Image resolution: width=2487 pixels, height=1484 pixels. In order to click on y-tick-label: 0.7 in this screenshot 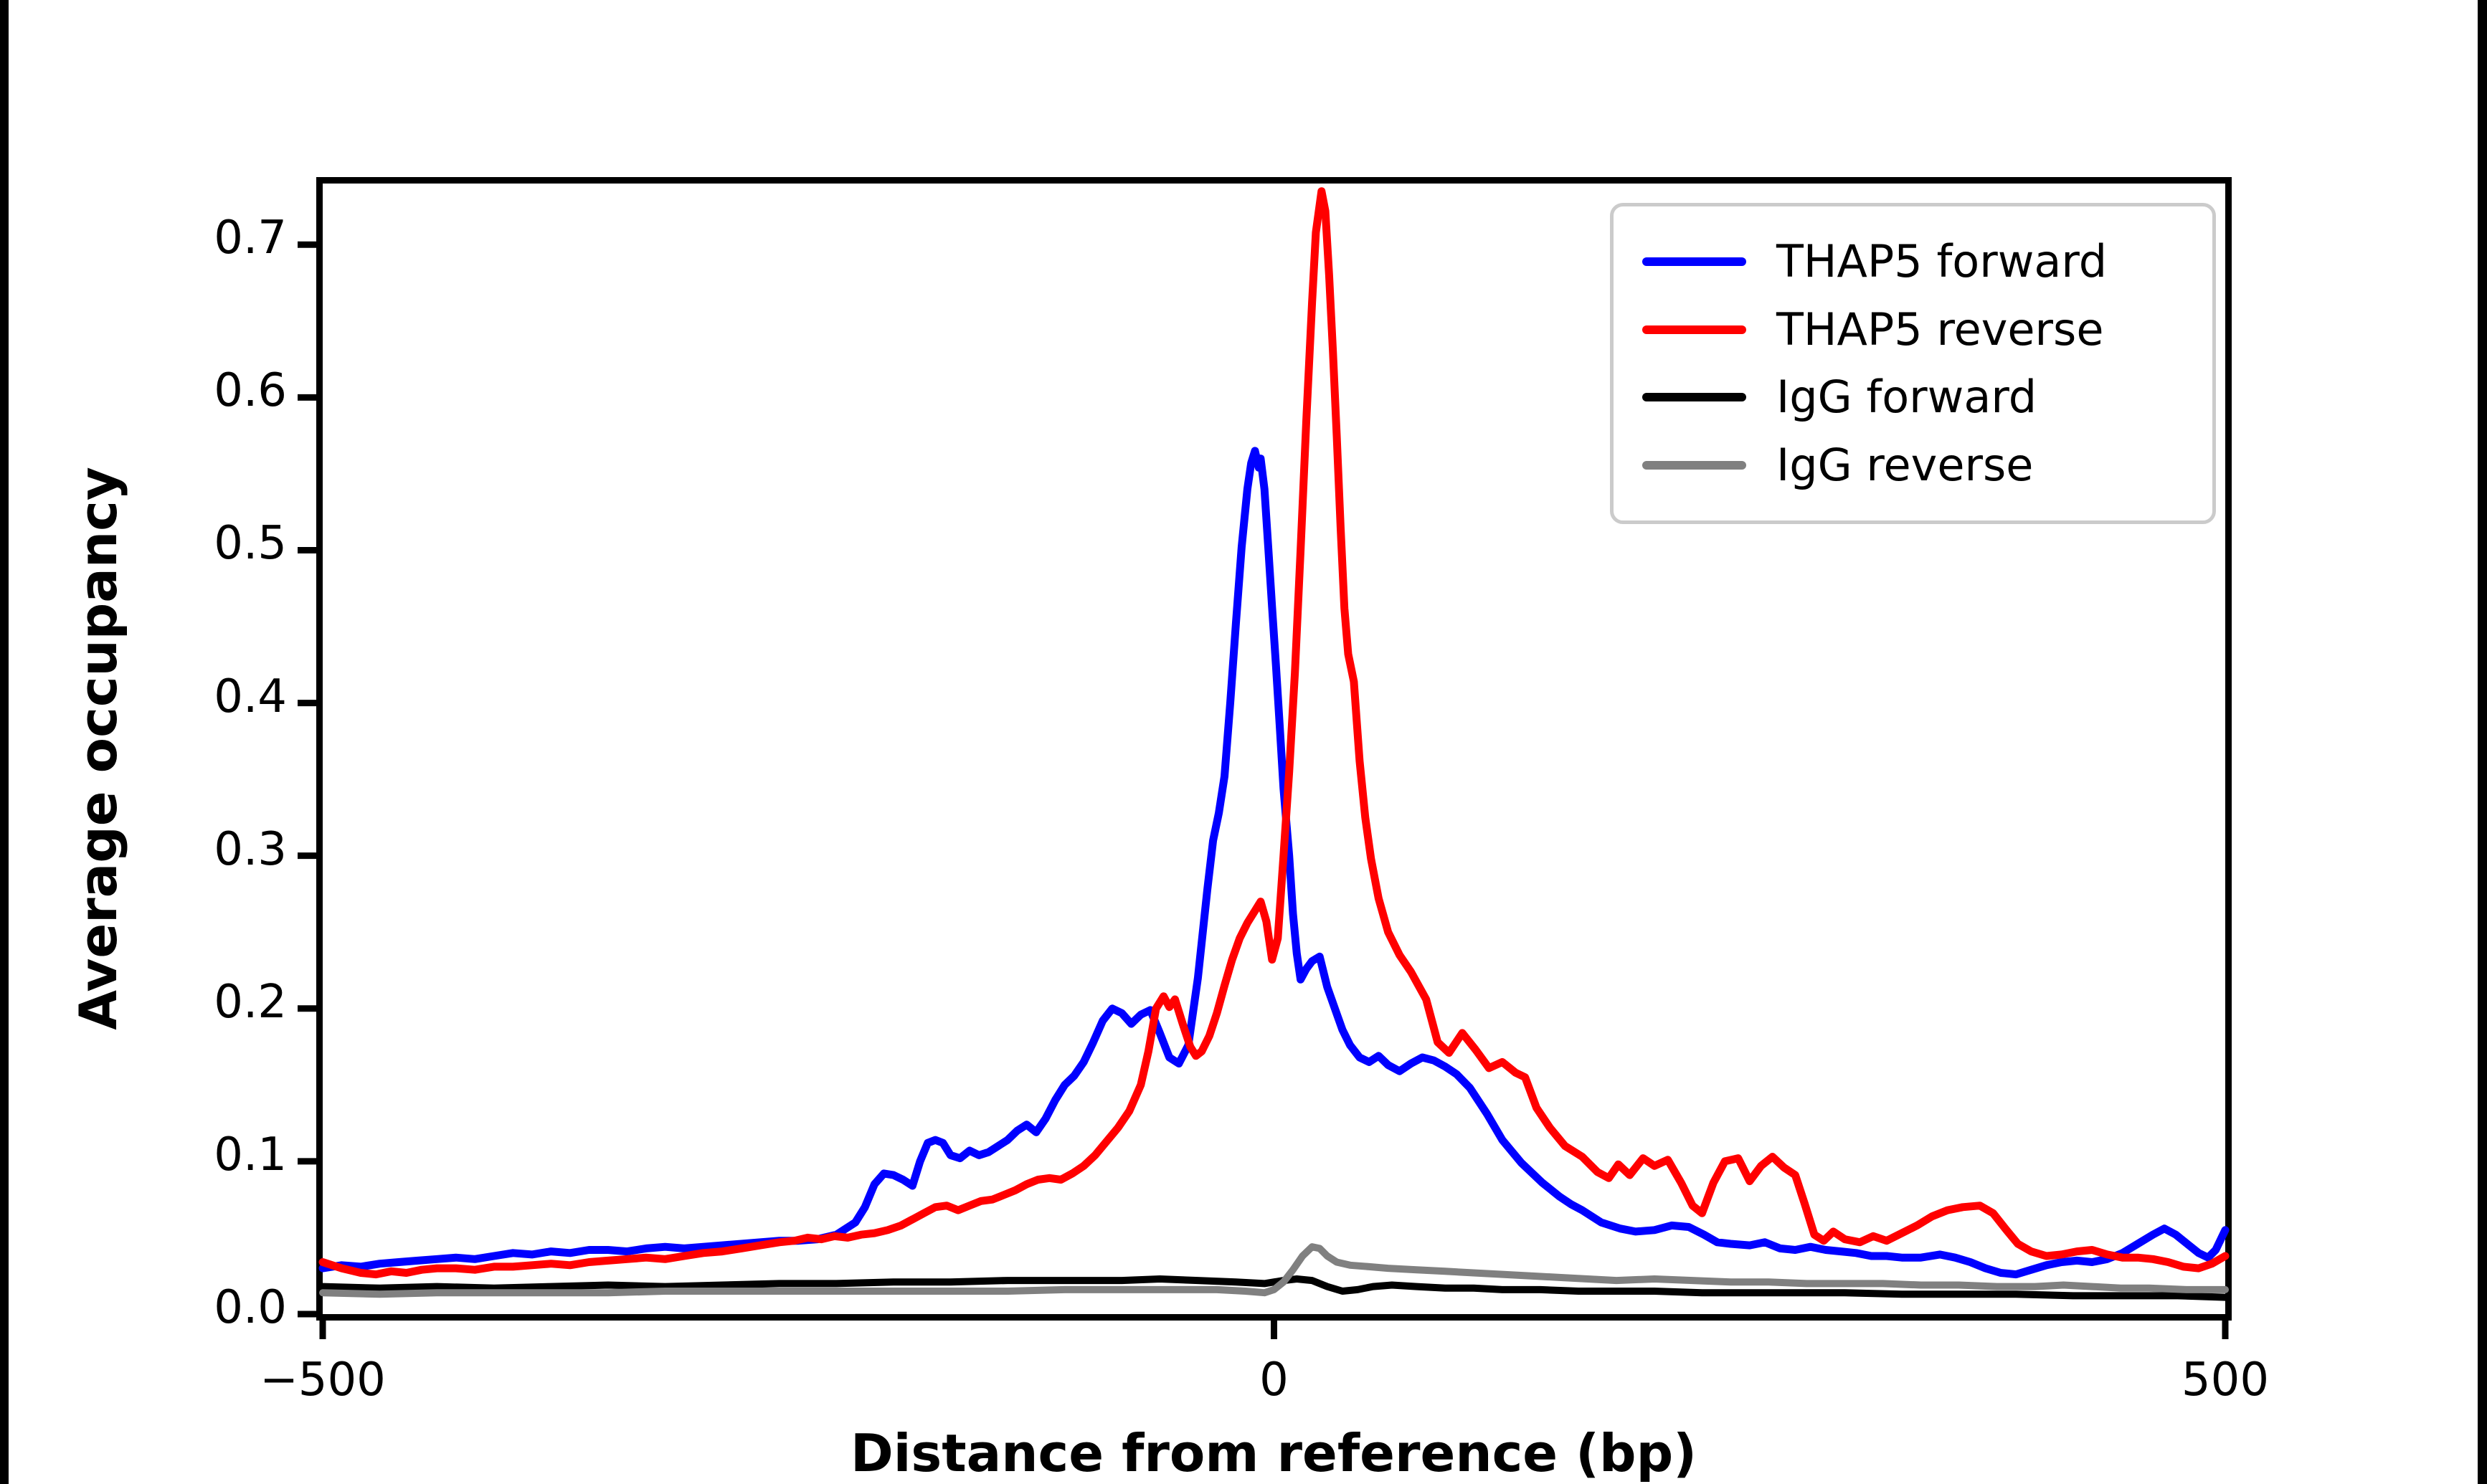, I will do `click(251, 238)`.